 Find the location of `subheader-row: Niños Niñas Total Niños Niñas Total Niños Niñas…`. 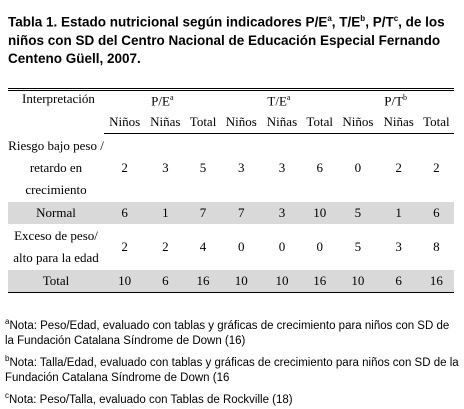

subheader-row: Niños Niñas Total Niños Niñas Total Niños Niñas… is located at coordinates (231, 122).